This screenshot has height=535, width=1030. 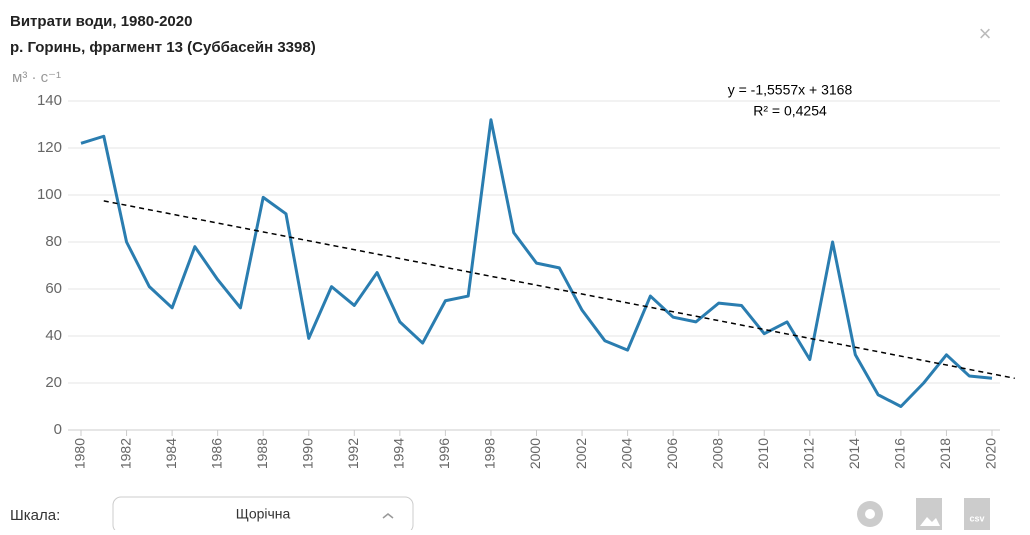 I want to click on y-axis-label: м³ · с⁻¹, so click(x=36, y=77).